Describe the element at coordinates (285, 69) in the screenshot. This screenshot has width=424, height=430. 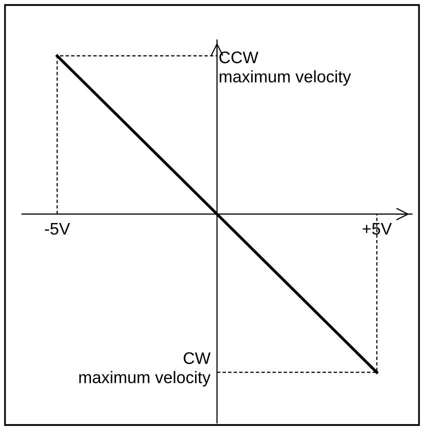
I see `annotation: CCW maximum velocity` at that location.